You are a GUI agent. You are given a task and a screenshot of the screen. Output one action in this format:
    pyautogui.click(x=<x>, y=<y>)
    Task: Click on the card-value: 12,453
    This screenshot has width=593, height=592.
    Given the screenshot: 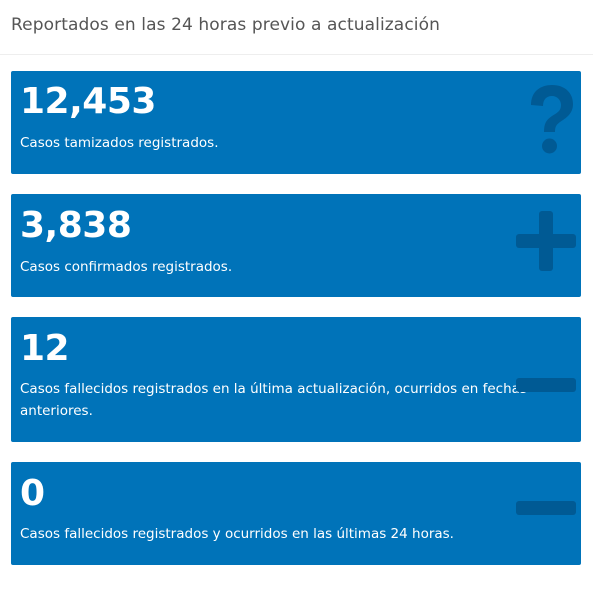 What is the action you would take?
    pyautogui.click(x=88, y=101)
    